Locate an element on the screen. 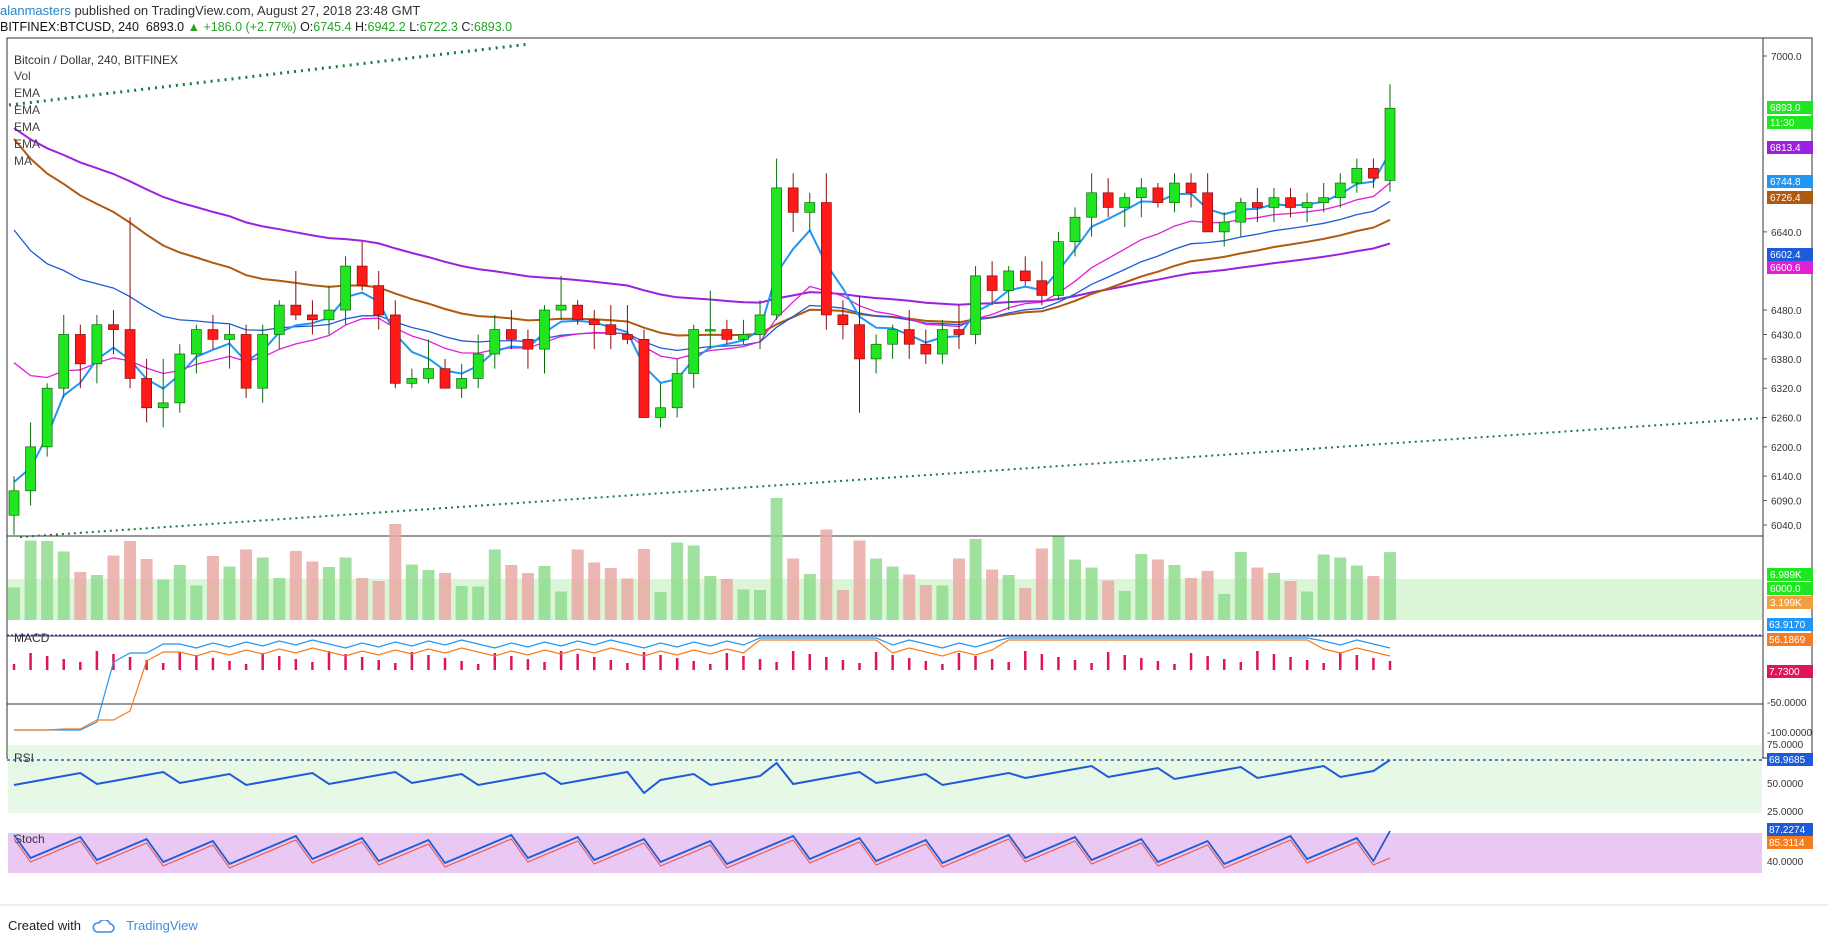  price-tag-label: 6600.6 is located at coordinates (1785, 268).